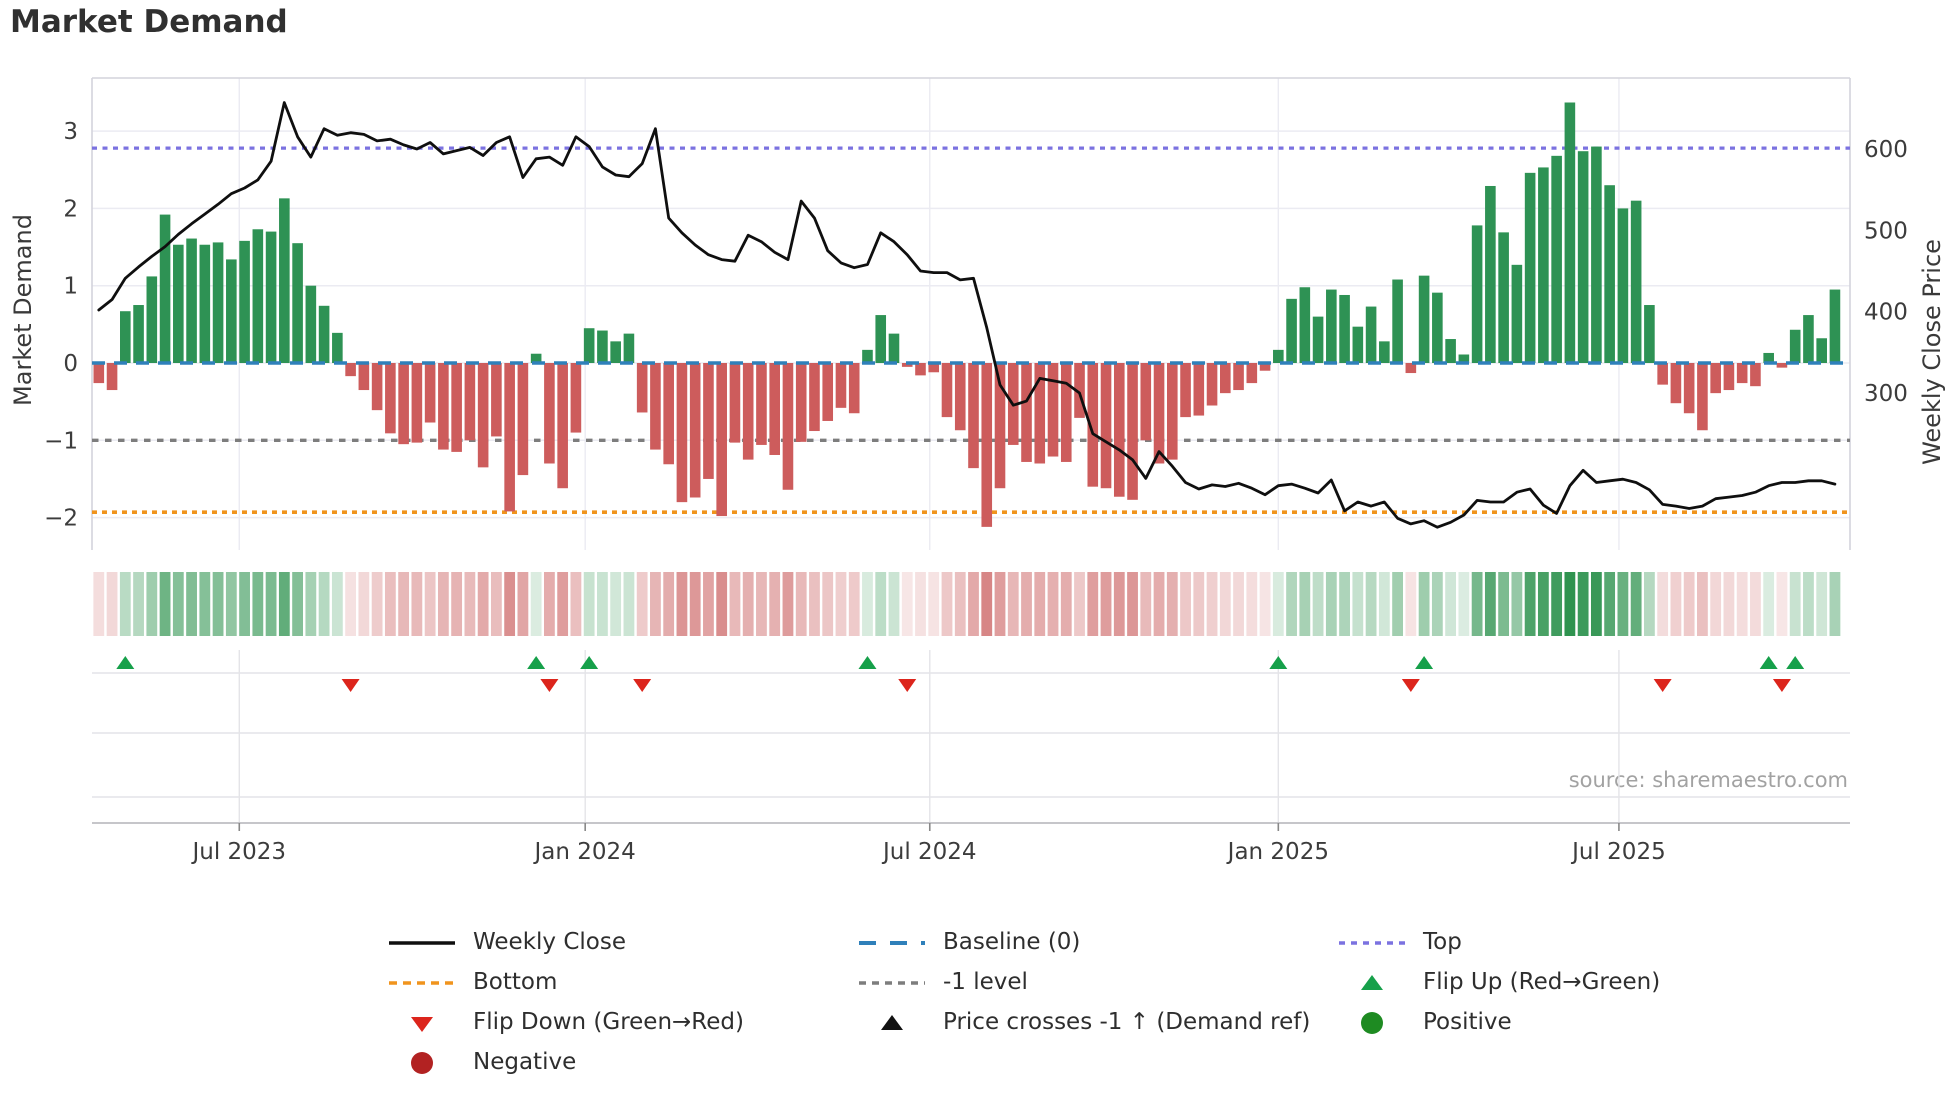 The image size is (1960, 1102). Describe the element at coordinates (70, 287) in the screenshot. I see `left-axis-tick: 1` at that location.